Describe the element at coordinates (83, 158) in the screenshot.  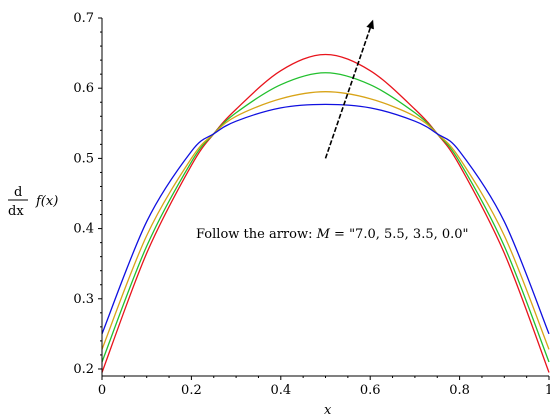
I see `y-tick-label: 0.5` at that location.